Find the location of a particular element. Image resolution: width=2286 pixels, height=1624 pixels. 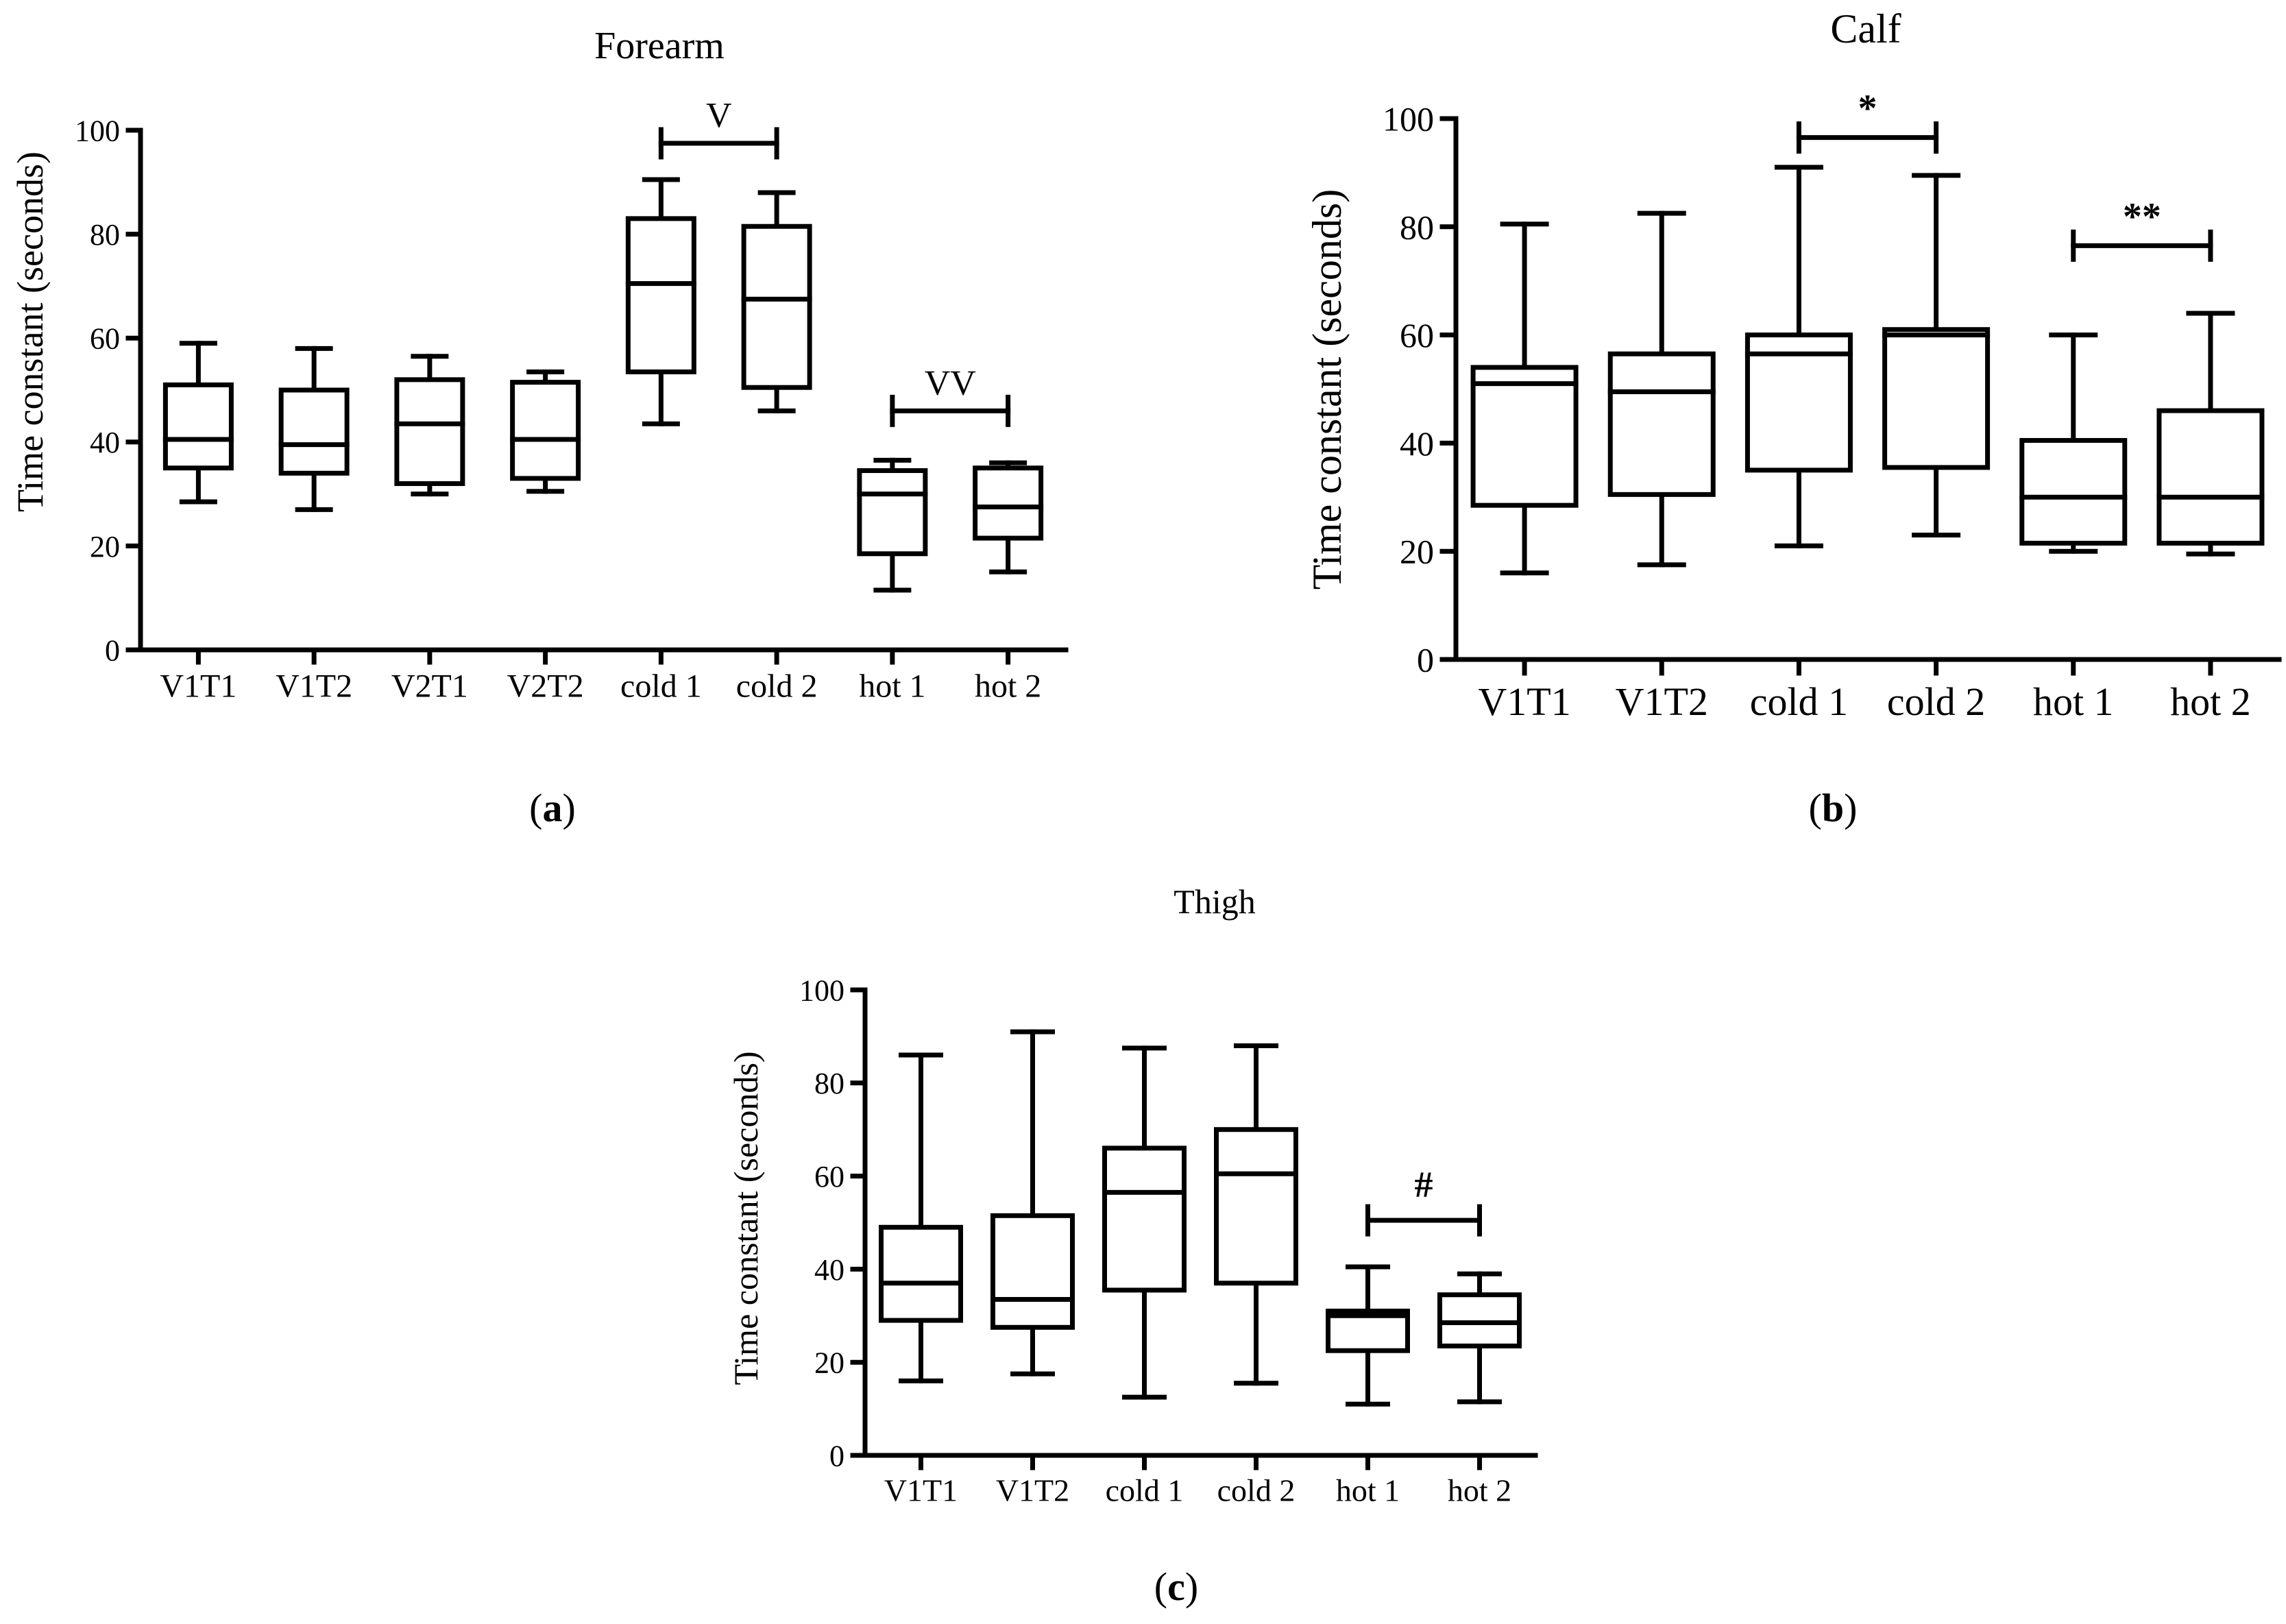

significance-annotation: ** is located at coordinates (2142, 228).